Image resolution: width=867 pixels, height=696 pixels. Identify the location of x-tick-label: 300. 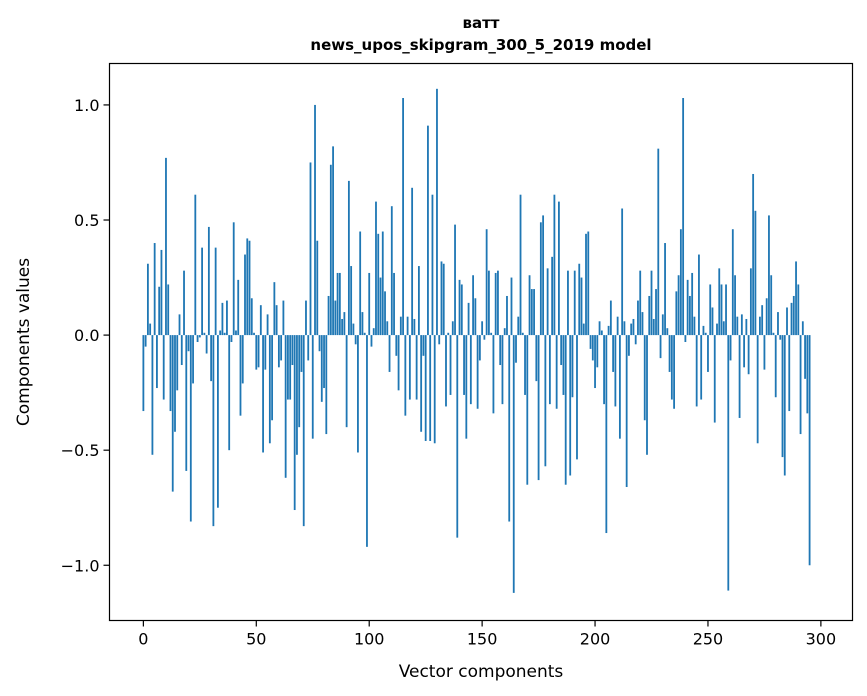
(821, 639).